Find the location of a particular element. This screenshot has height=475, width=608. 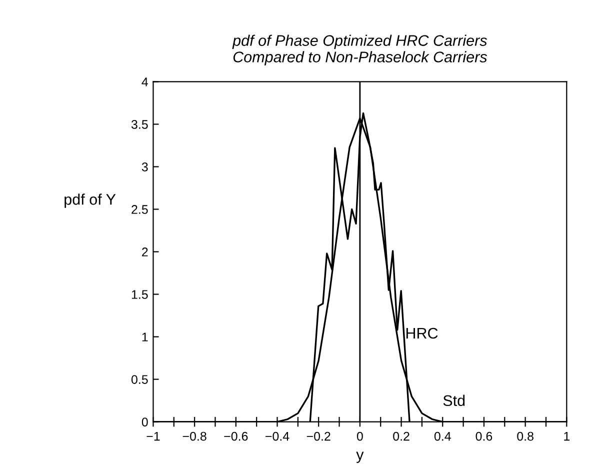

x-axis-title: y is located at coordinates (360, 457).